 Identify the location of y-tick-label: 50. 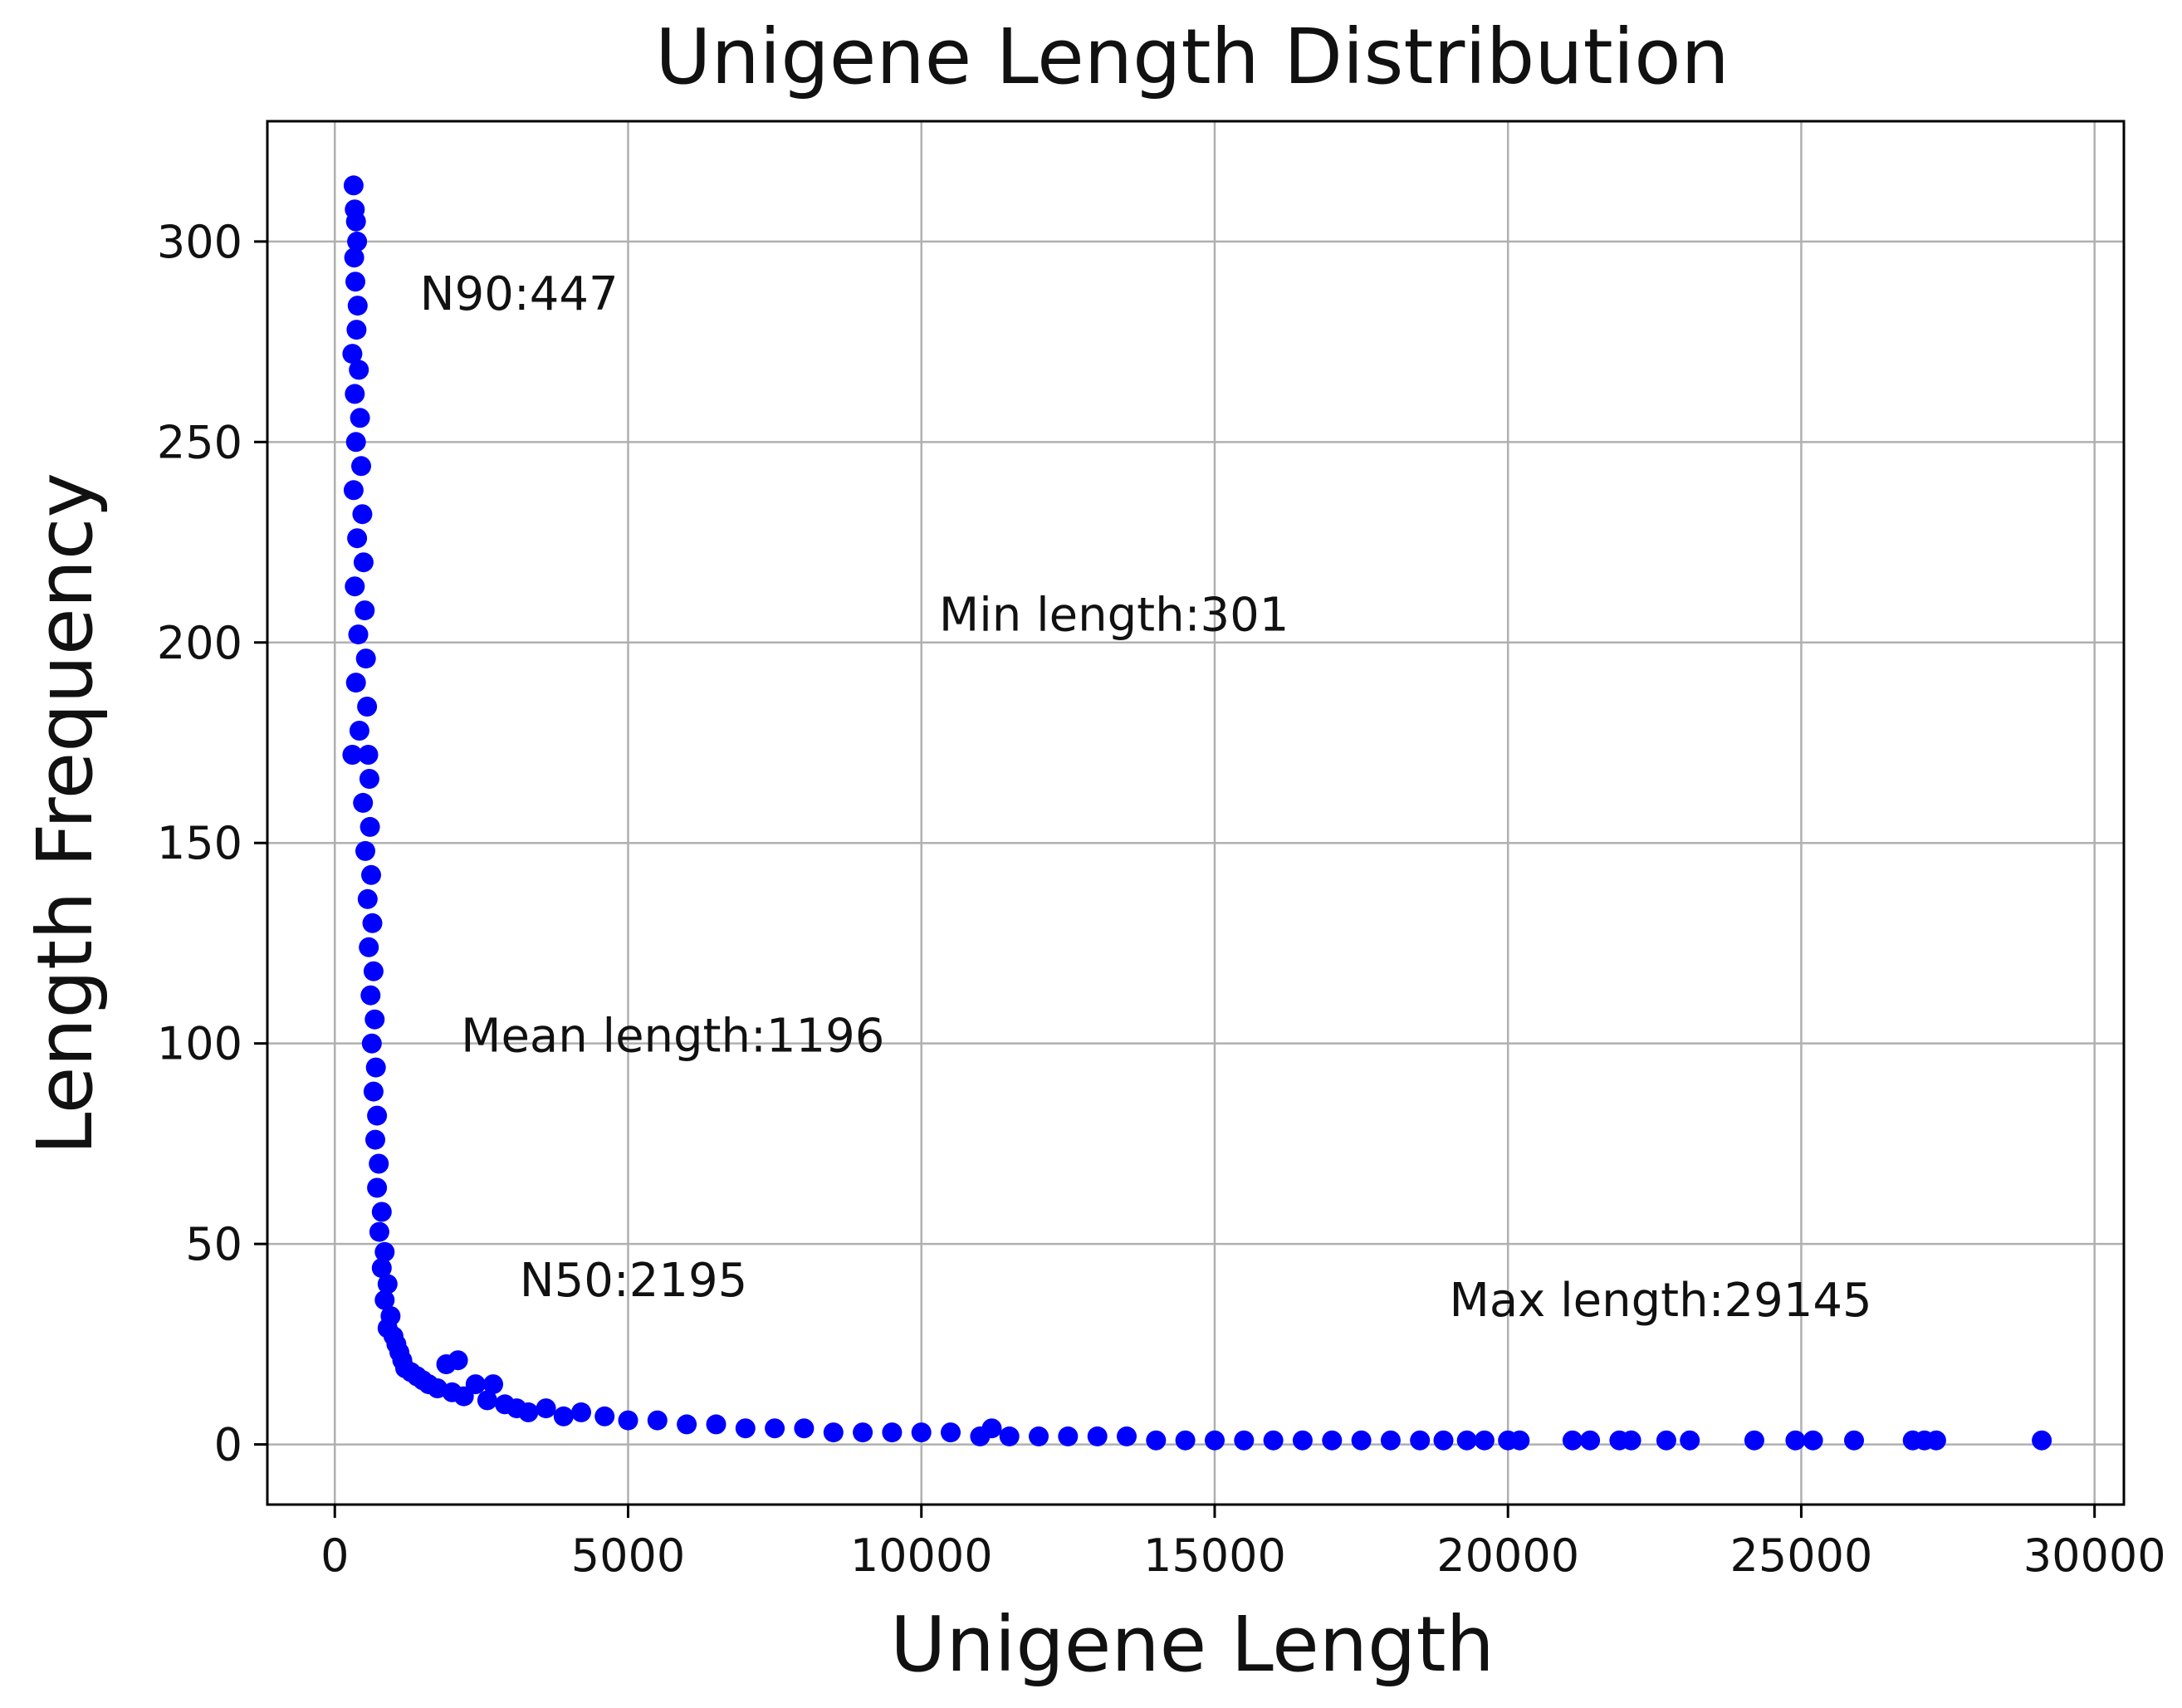
(214, 1244).